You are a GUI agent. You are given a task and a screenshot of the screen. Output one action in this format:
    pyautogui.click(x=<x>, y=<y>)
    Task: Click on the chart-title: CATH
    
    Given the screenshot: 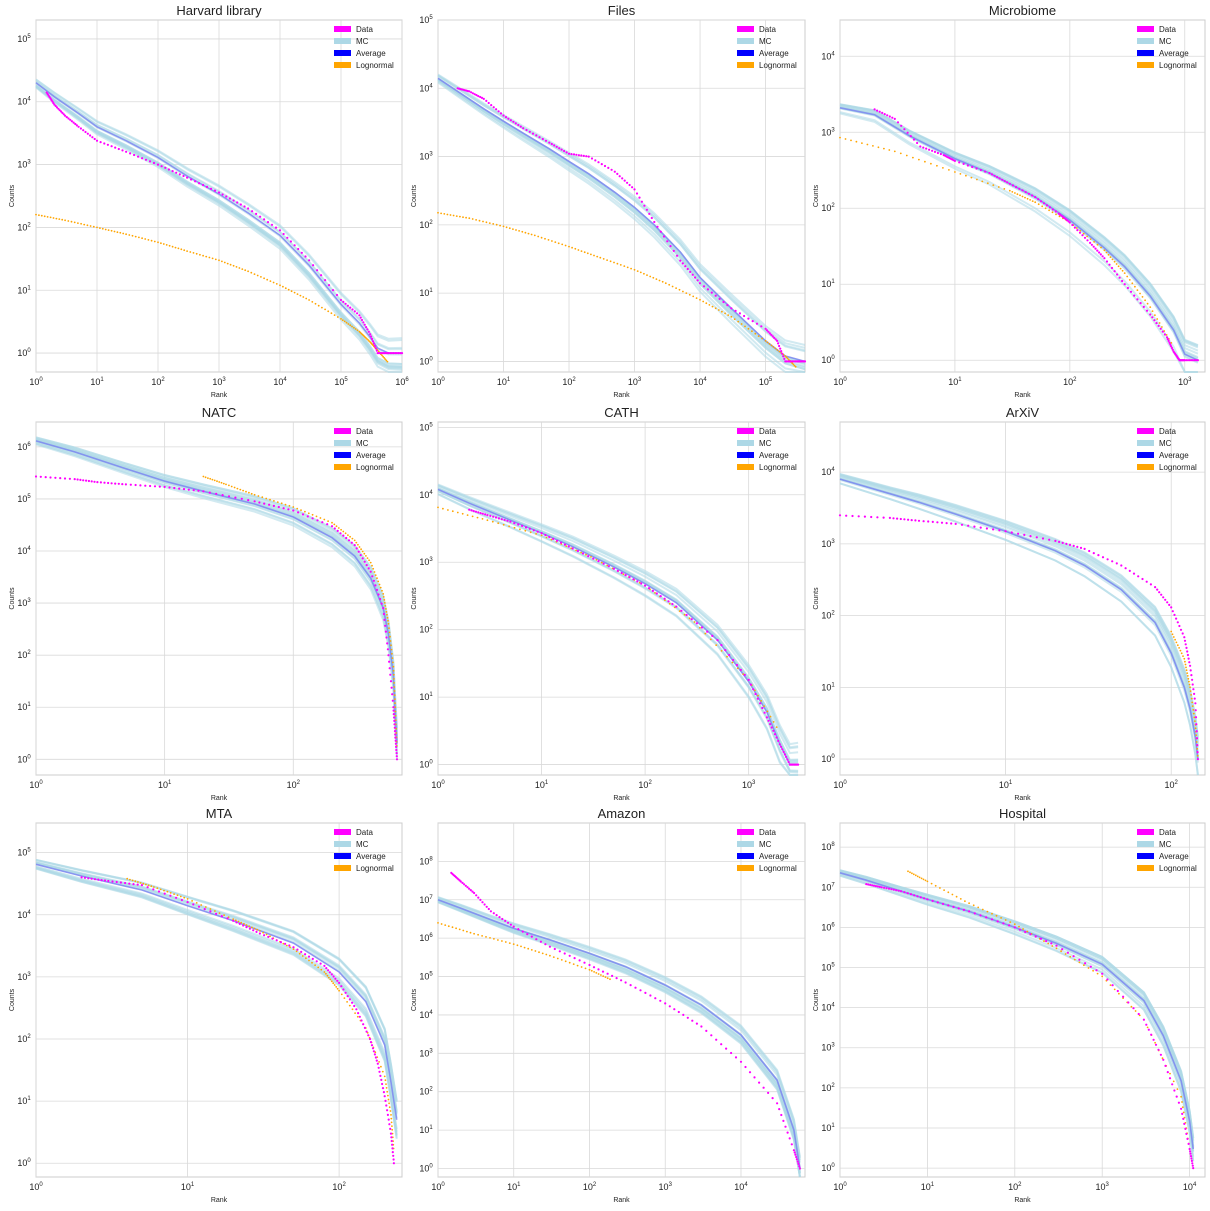 What is the action you would take?
    pyautogui.click(x=621, y=412)
    